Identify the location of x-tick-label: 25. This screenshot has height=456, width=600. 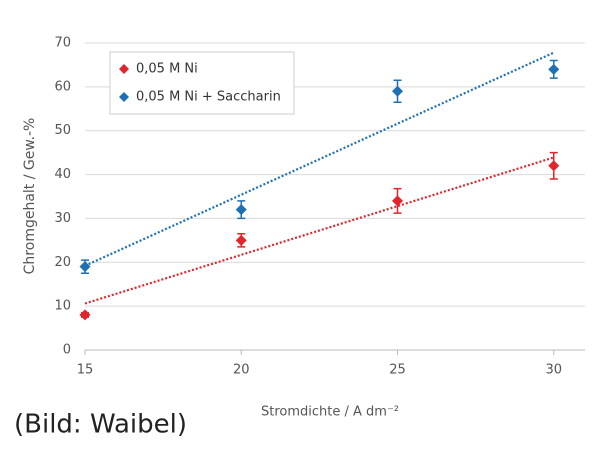
(397, 370).